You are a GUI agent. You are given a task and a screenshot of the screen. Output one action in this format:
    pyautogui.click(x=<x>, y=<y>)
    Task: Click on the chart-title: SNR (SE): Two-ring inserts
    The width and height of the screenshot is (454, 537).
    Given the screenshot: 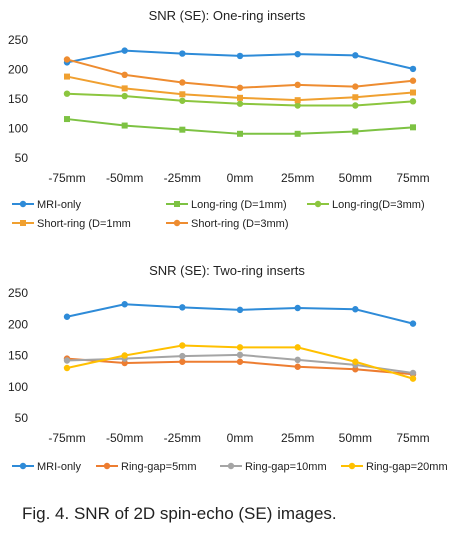 What is the action you would take?
    pyautogui.click(x=227, y=270)
    